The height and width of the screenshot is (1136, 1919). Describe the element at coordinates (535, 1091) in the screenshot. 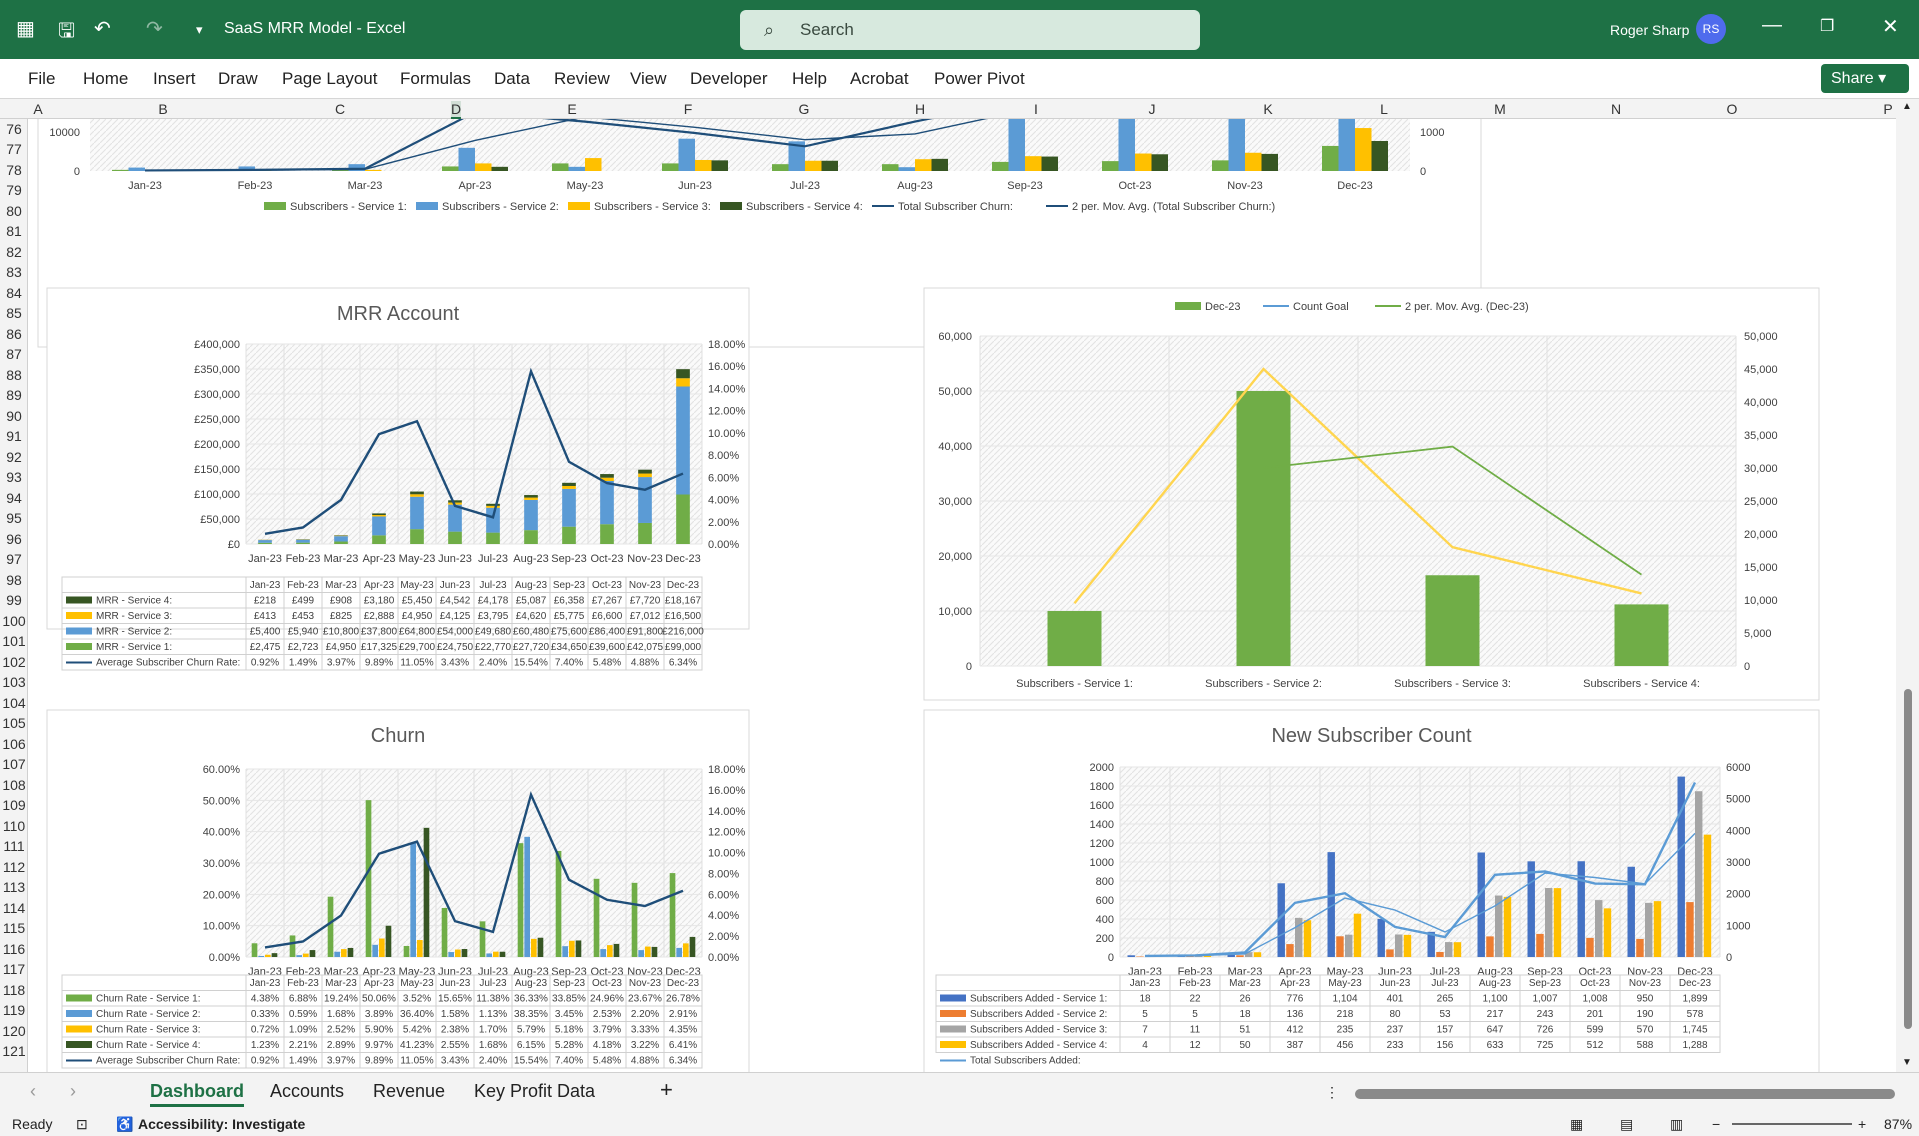

I see `tab-key-profit-data: Key Profit Data` at that location.